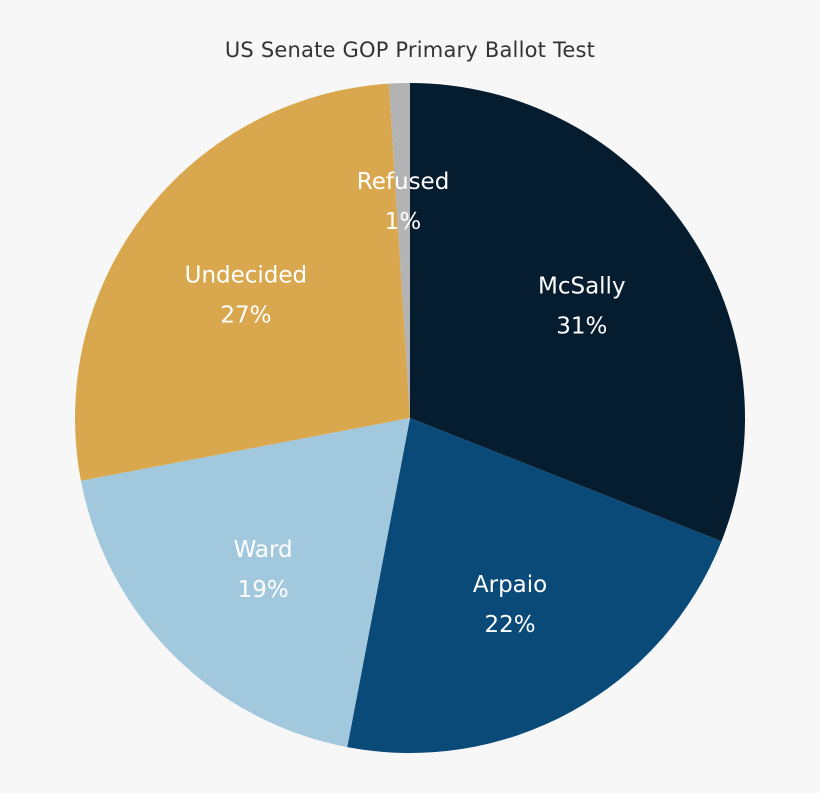 This screenshot has width=820, height=793. Describe the element at coordinates (403, 182) in the screenshot. I see `slice-name-label-refused: Refused` at that location.